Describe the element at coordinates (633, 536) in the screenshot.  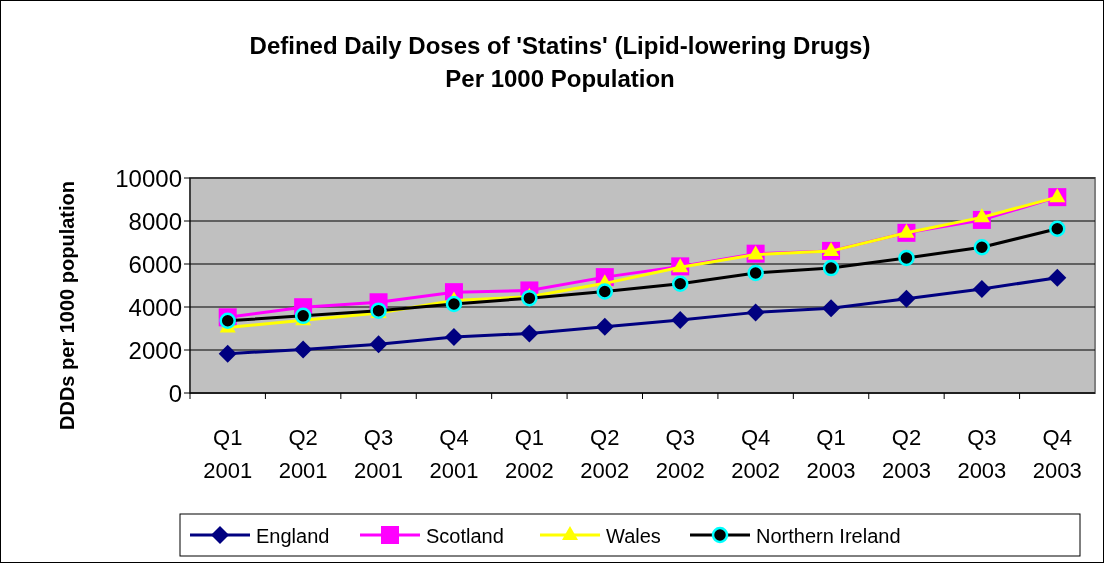
I see `legend-label: Wales` at that location.